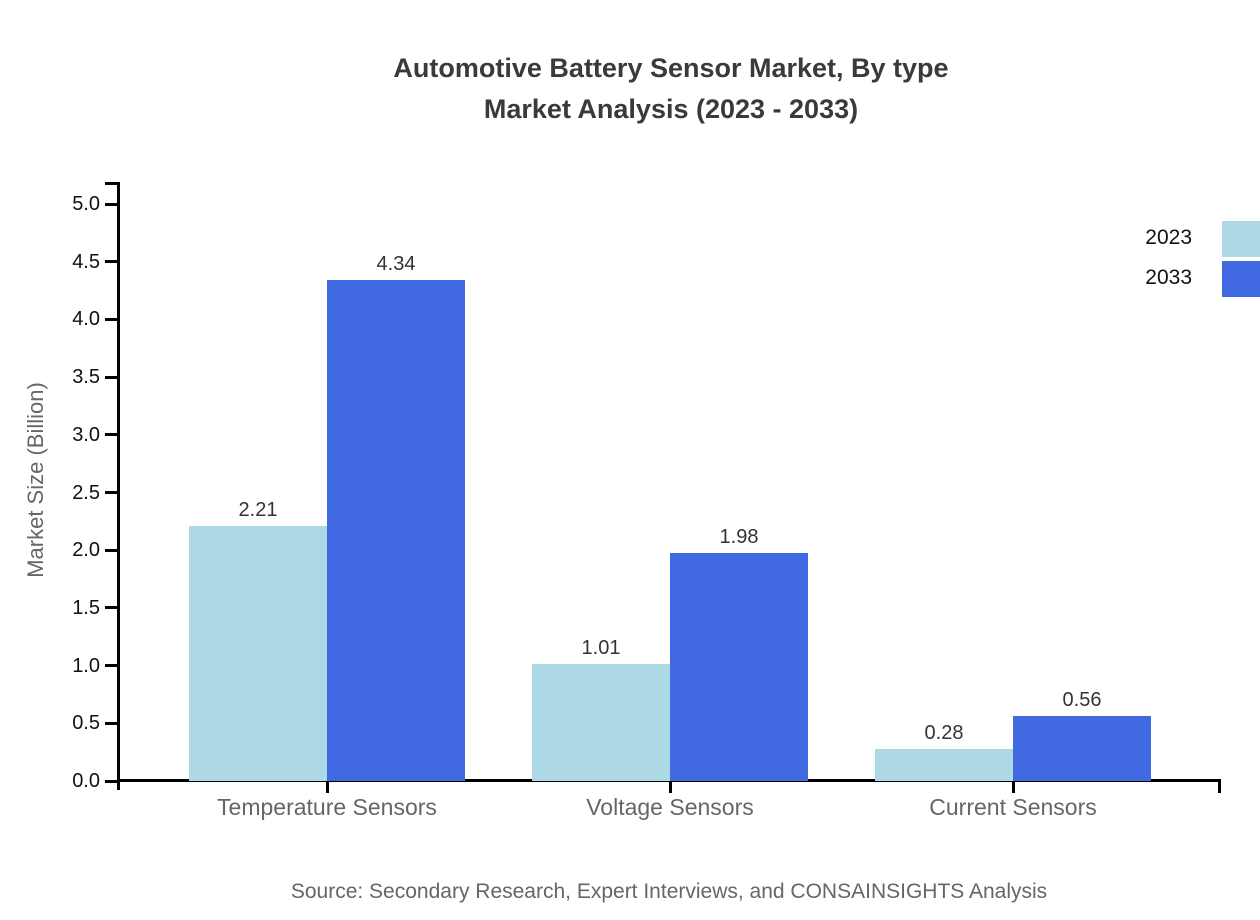  I want to click on y-tick-label: 3.0, so click(86, 434).